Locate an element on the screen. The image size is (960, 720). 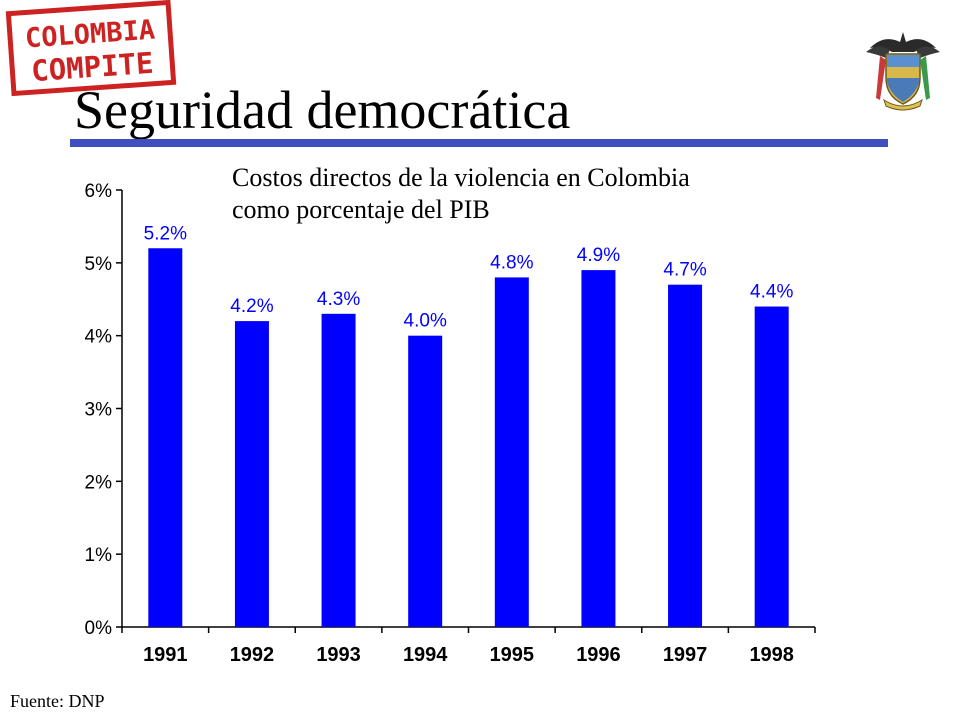
y-tick-label: 0% is located at coordinates (99, 628).